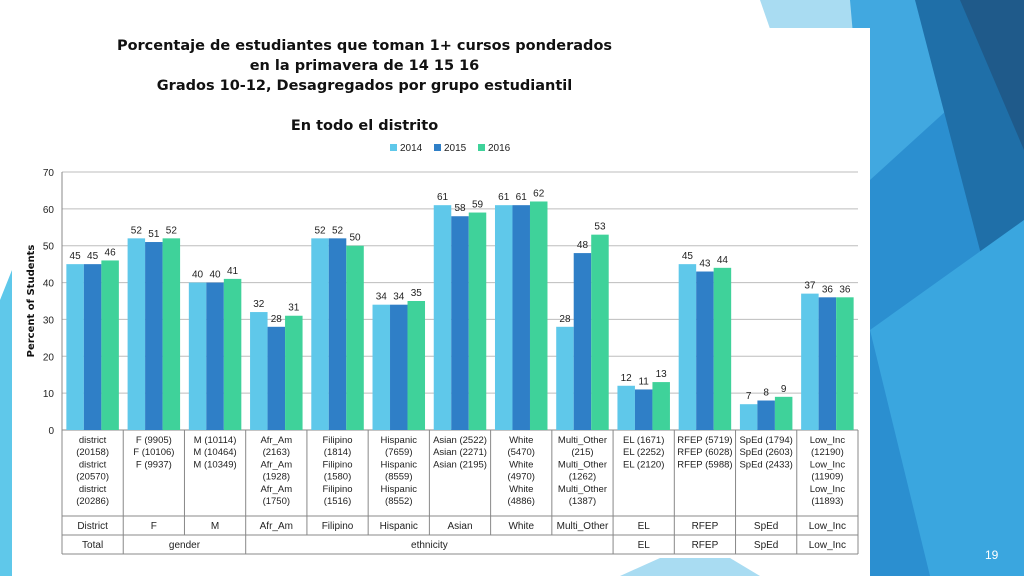 This screenshot has height=576, width=1024. I want to click on data-label: 43, so click(705, 264).